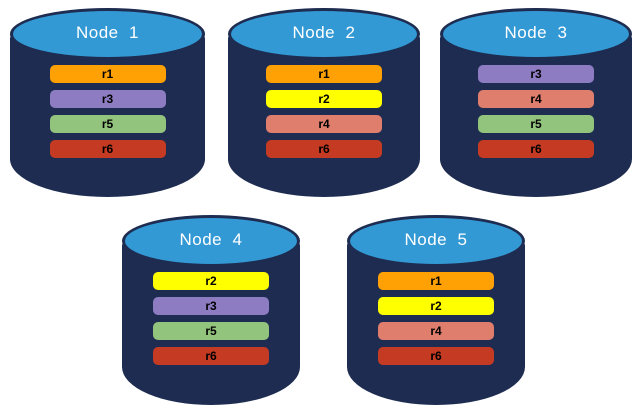 The height and width of the screenshot is (408, 636). I want to click on node-1-cylinder-top: Node 1, so click(107, 34).